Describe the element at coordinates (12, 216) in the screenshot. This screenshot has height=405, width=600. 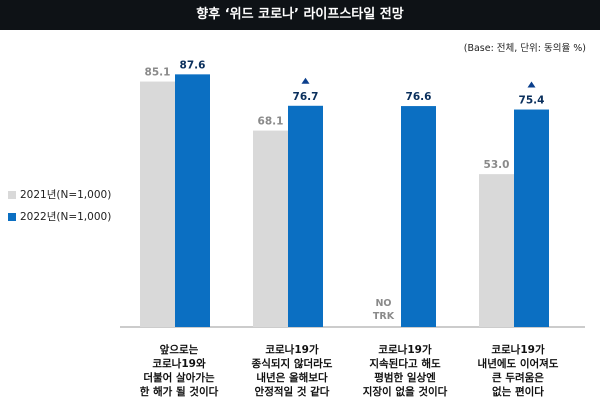
I see `legend-swatch-2022` at that location.